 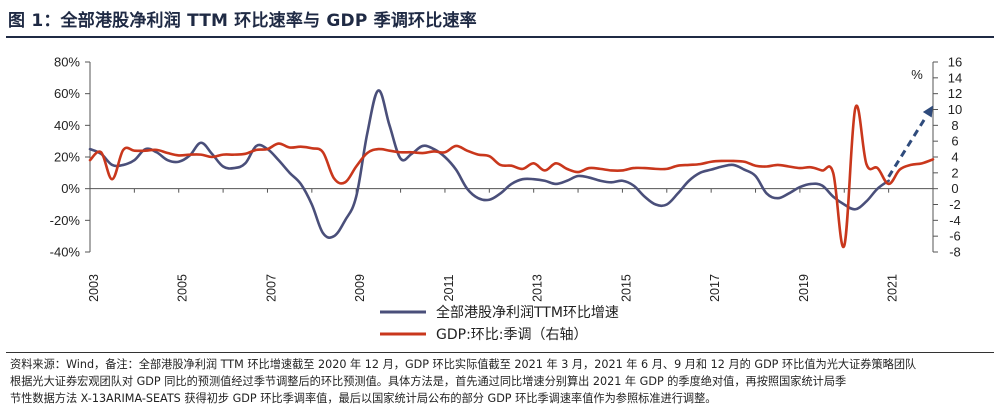 What do you see at coordinates (242, 21) in the screenshot?
I see `chart-title: 图 1：全部港股净利润 TTM 环比速率与 GDP 季调环比速率` at bounding box center [242, 21].